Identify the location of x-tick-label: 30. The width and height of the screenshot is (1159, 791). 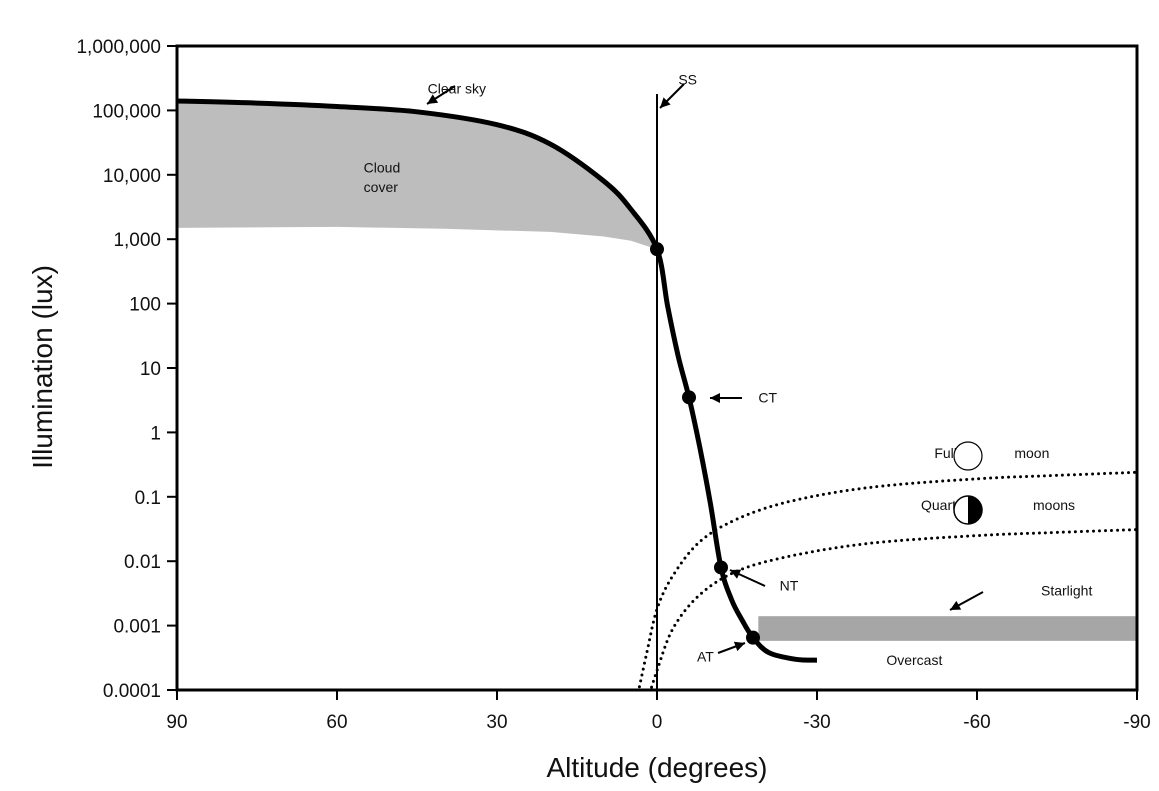
(496, 722).